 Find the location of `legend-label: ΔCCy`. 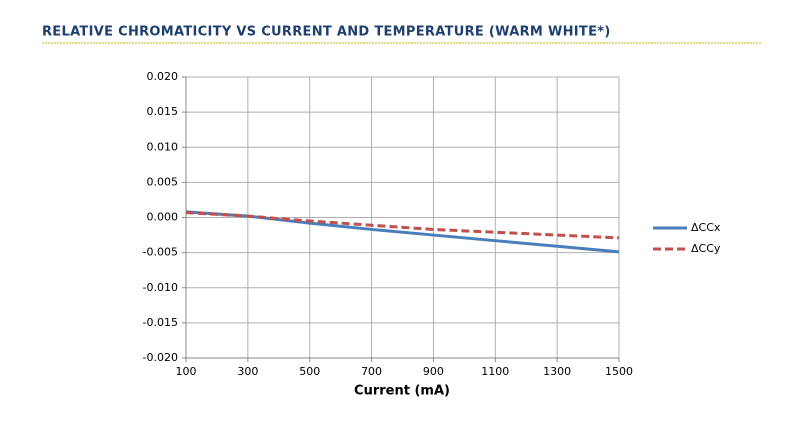

legend-label: ΔCCy is located at coordinates (706, 248).